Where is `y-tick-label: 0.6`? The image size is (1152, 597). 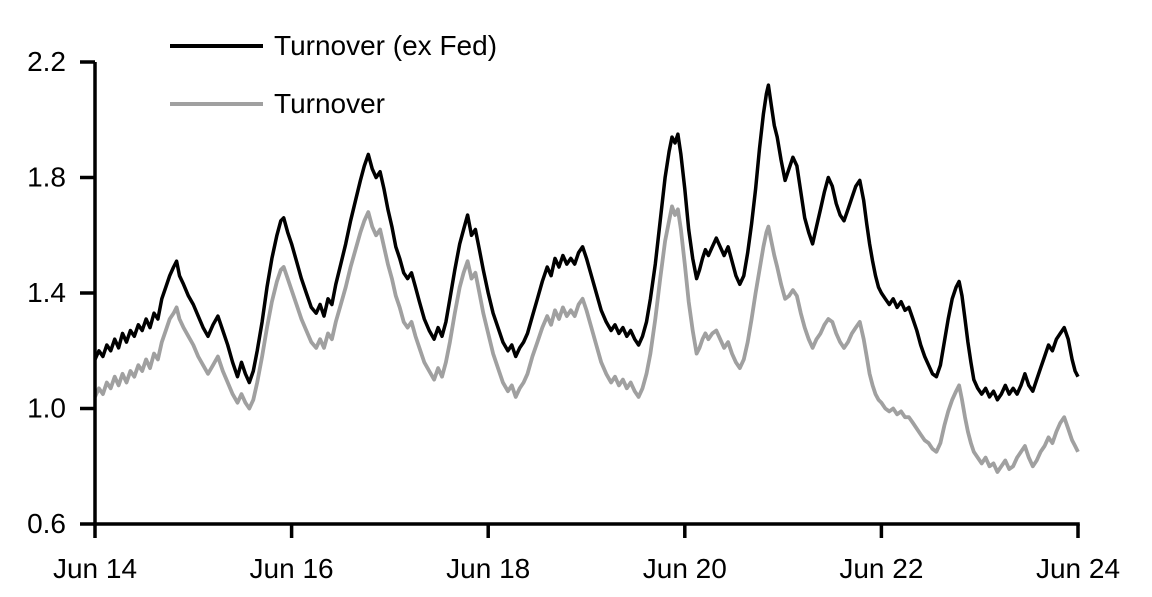 y-tick-label: 0.6 is located at coordinates (46, 523).